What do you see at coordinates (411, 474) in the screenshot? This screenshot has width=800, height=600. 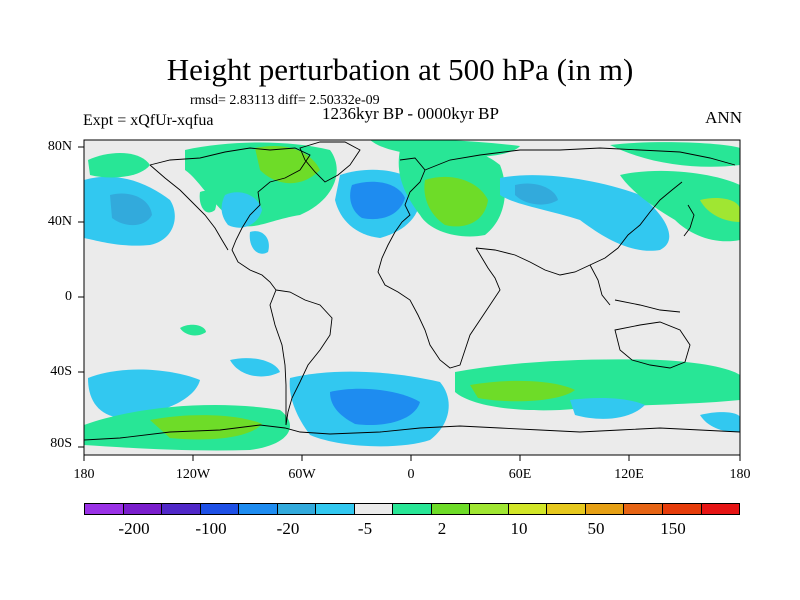 I see `lon-label: 0` at bounding box center [411, 474].